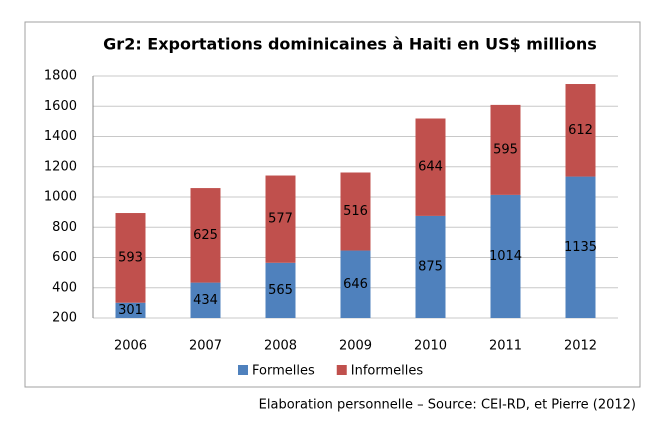  I want to click on data-label: 644, so click(430, 167).